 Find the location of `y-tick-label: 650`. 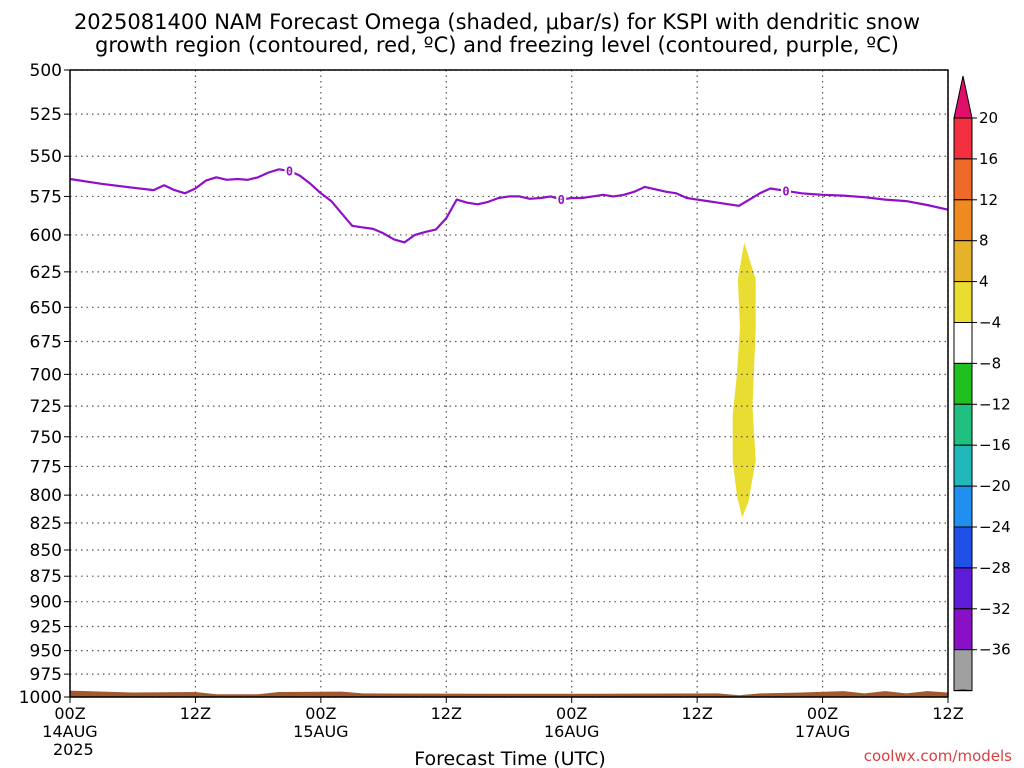

y-tick-label: 650 is located at coordinates (46, 308).